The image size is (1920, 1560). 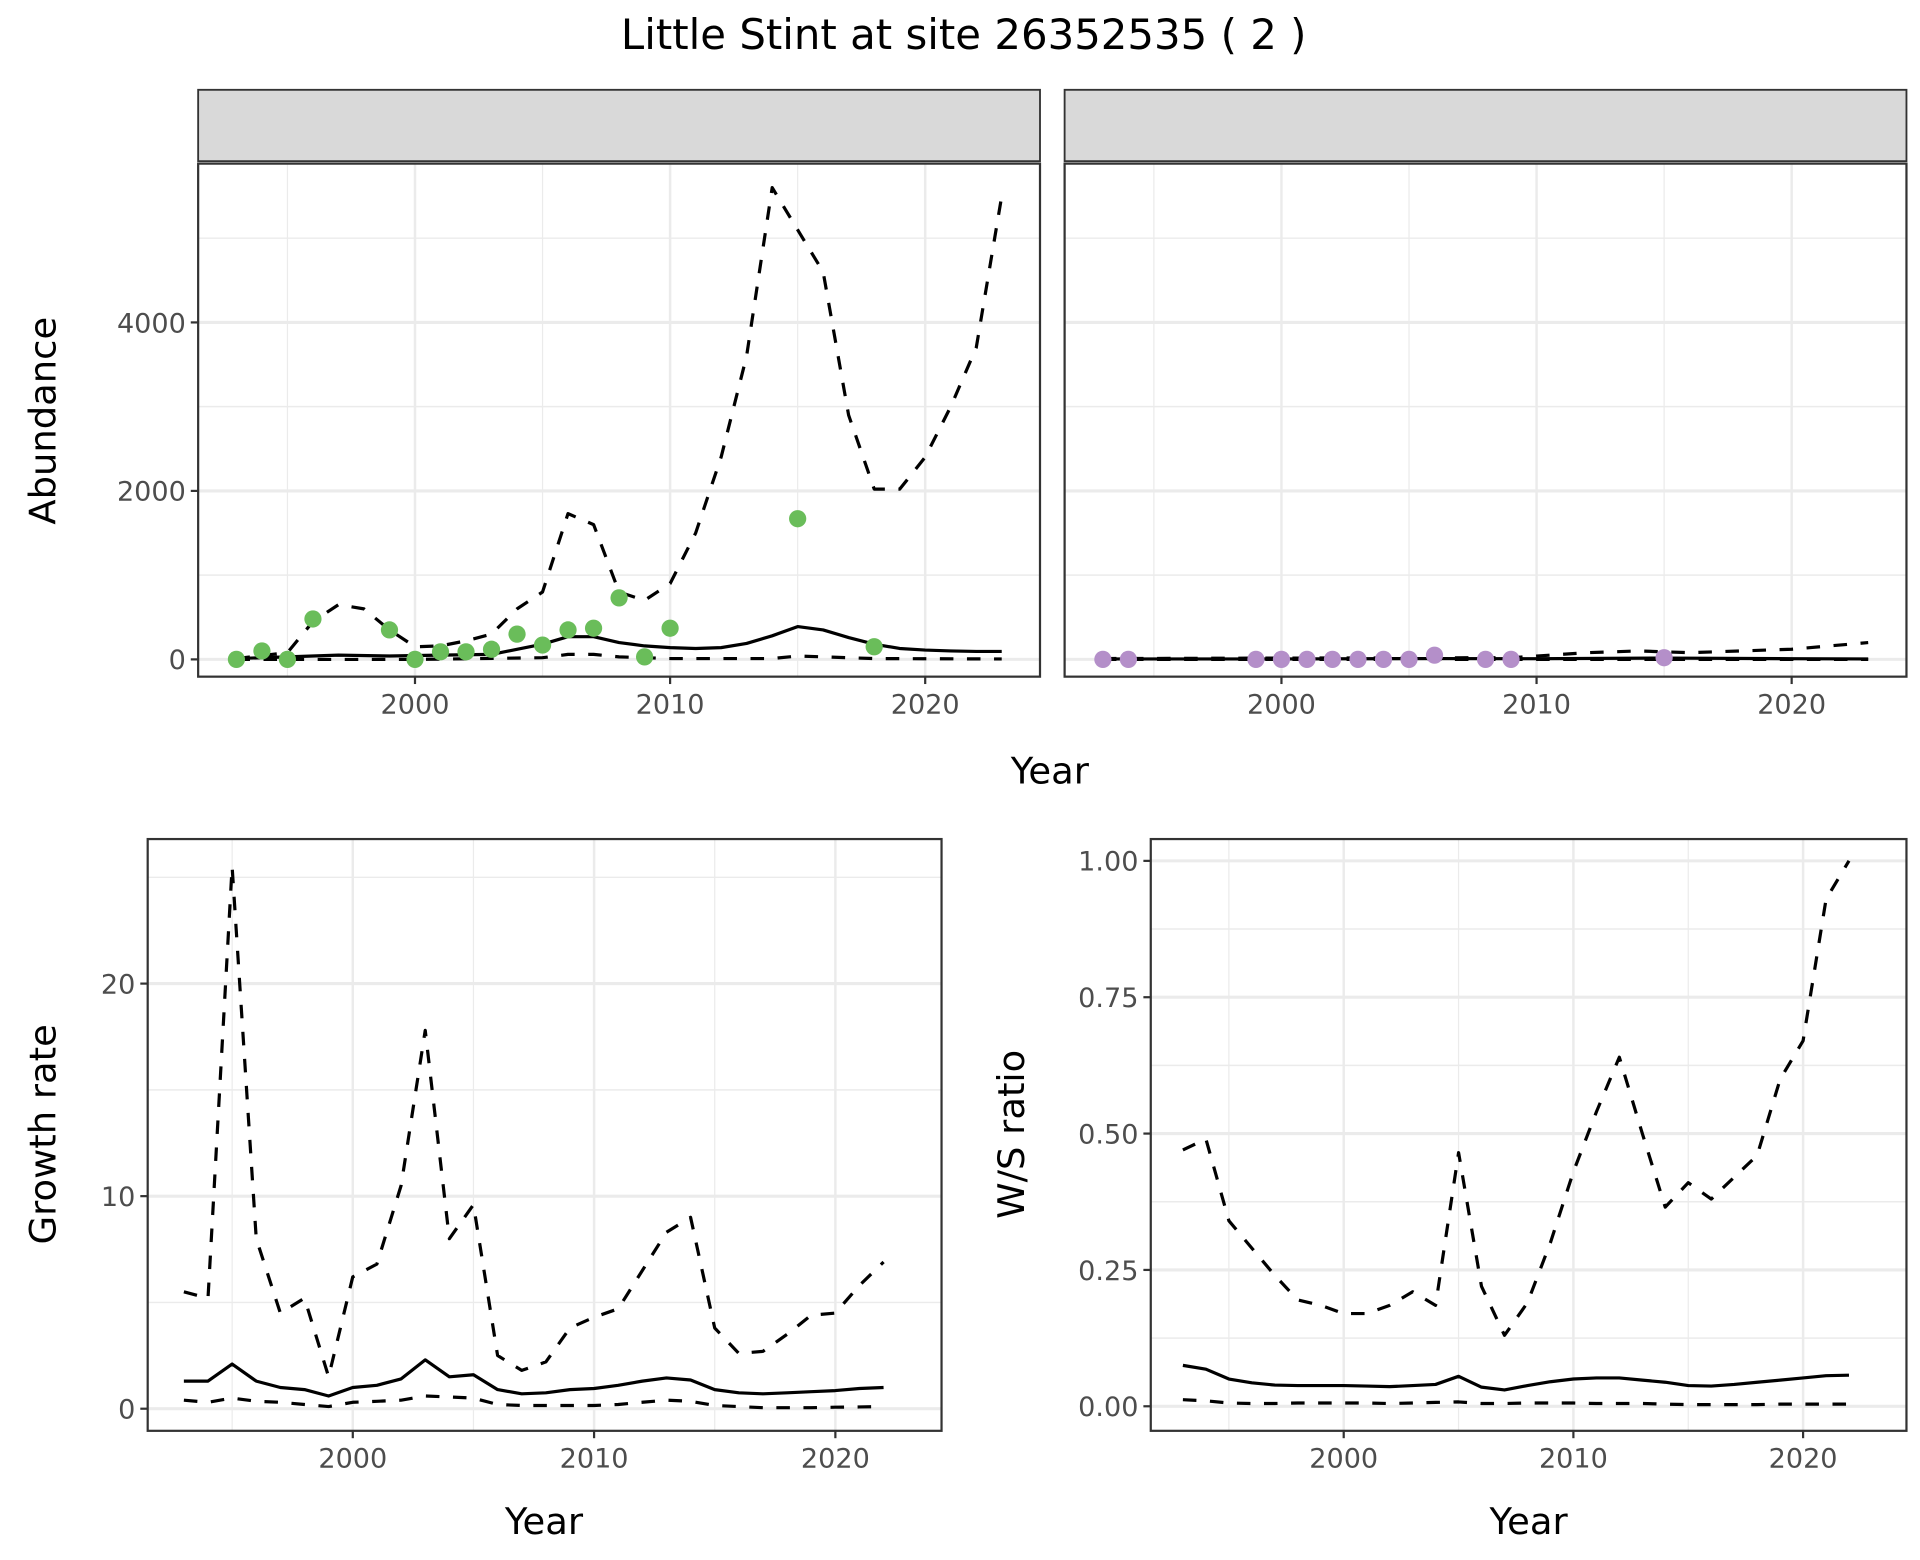 I want to click on y-tick-label: 0.75, so click(x=1108, y=998).